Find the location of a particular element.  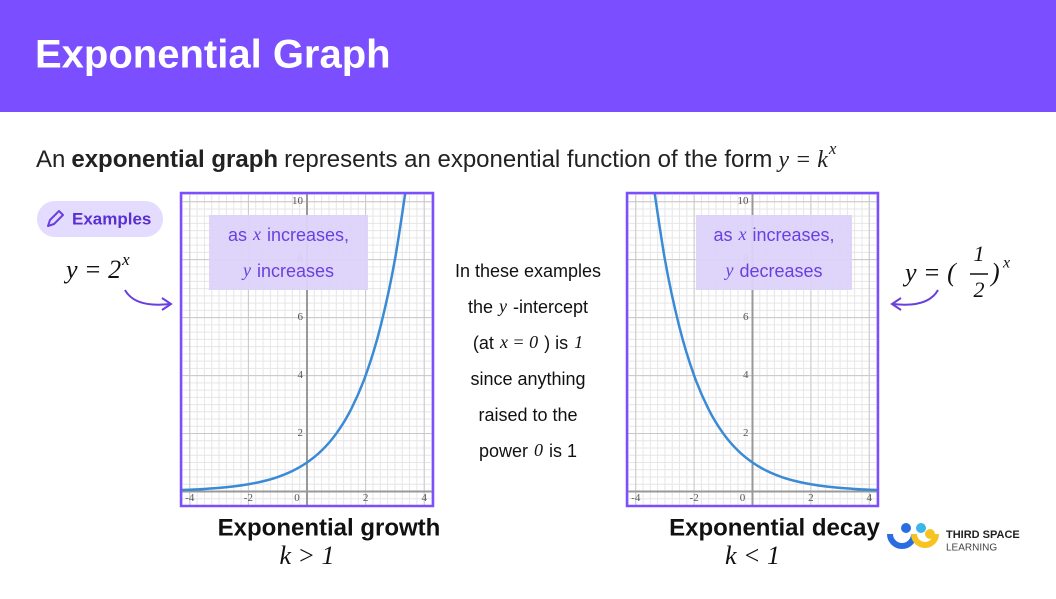

text-part: is 1 is located at coordinates (563, 451).